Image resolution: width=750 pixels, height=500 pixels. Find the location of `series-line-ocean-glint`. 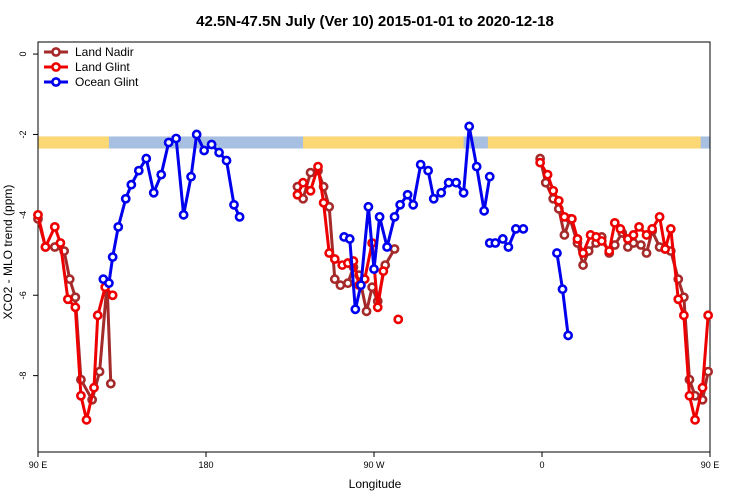

series-line-ocean-glint is located at coordinates (562, 294).